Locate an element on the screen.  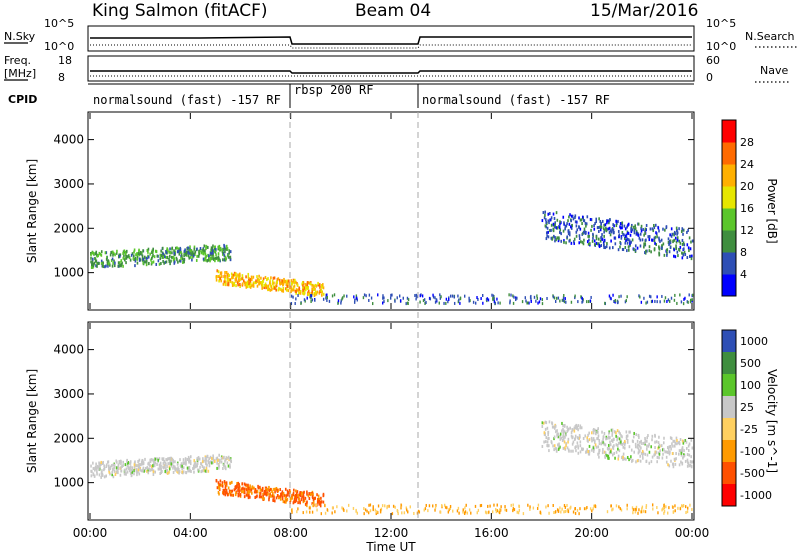
x-tick-label: 12:00 is located at coordinates (391, 533).